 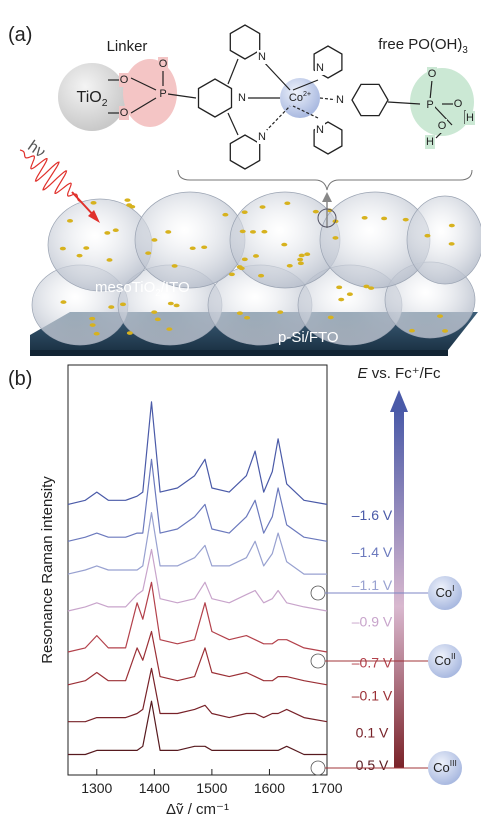 What do you see at coordinates (399, 401) in the screenshot?
I see `e-arrow-head` at bounding box center [399, 401].